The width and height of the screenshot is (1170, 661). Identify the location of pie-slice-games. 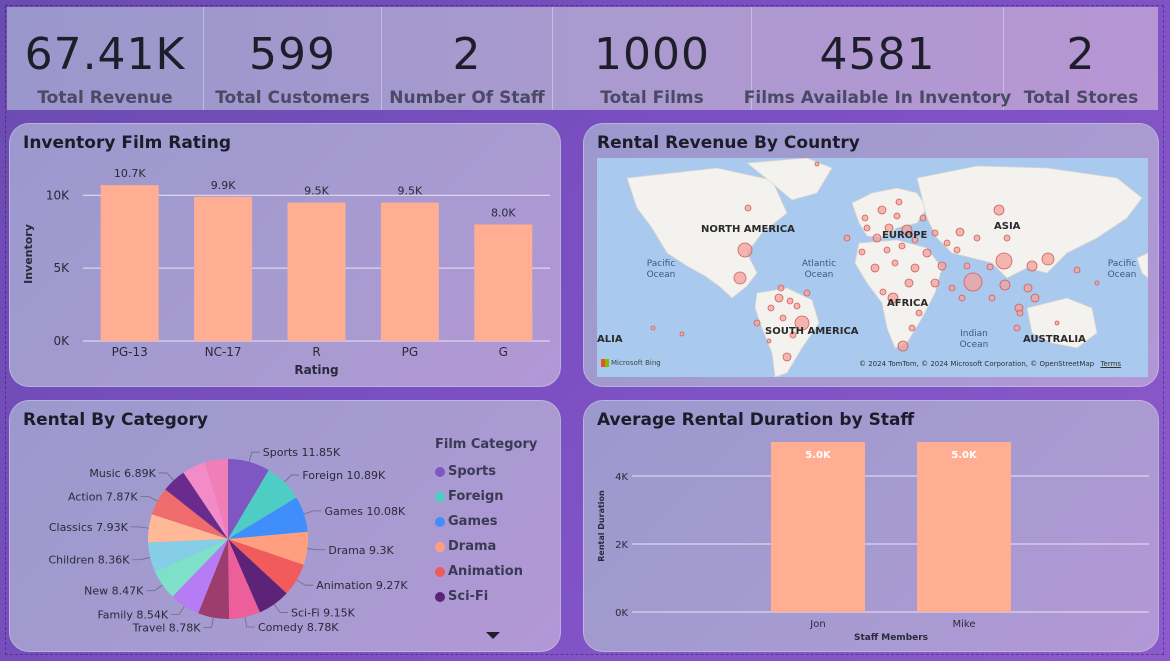
(268, 518).